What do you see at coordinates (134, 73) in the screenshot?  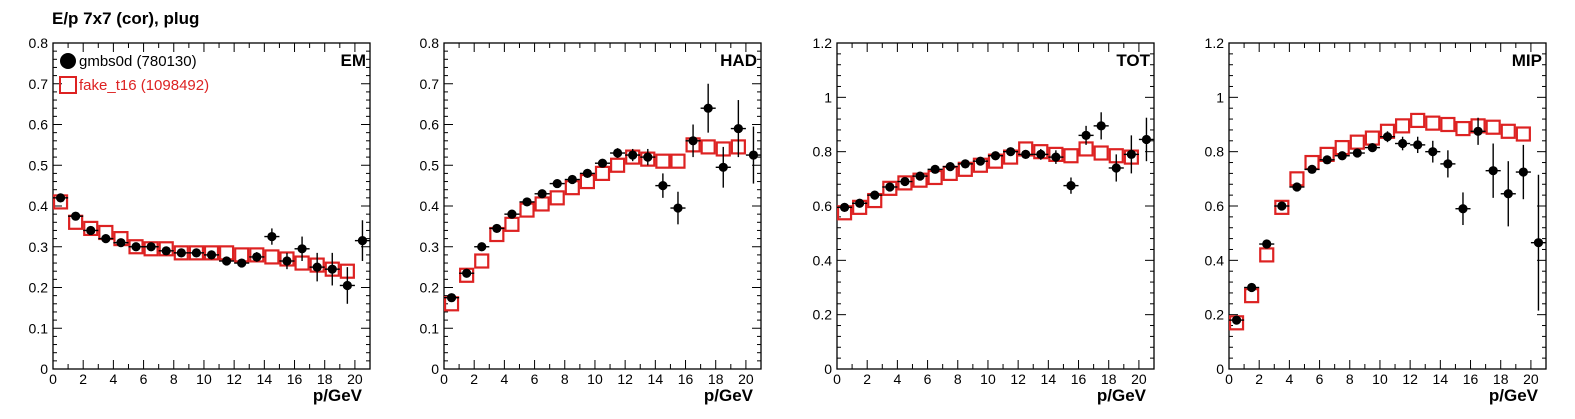 I see `legend: gmbs0d (780130) fake_t16 (1098492)` at bounding box center [134, 73].